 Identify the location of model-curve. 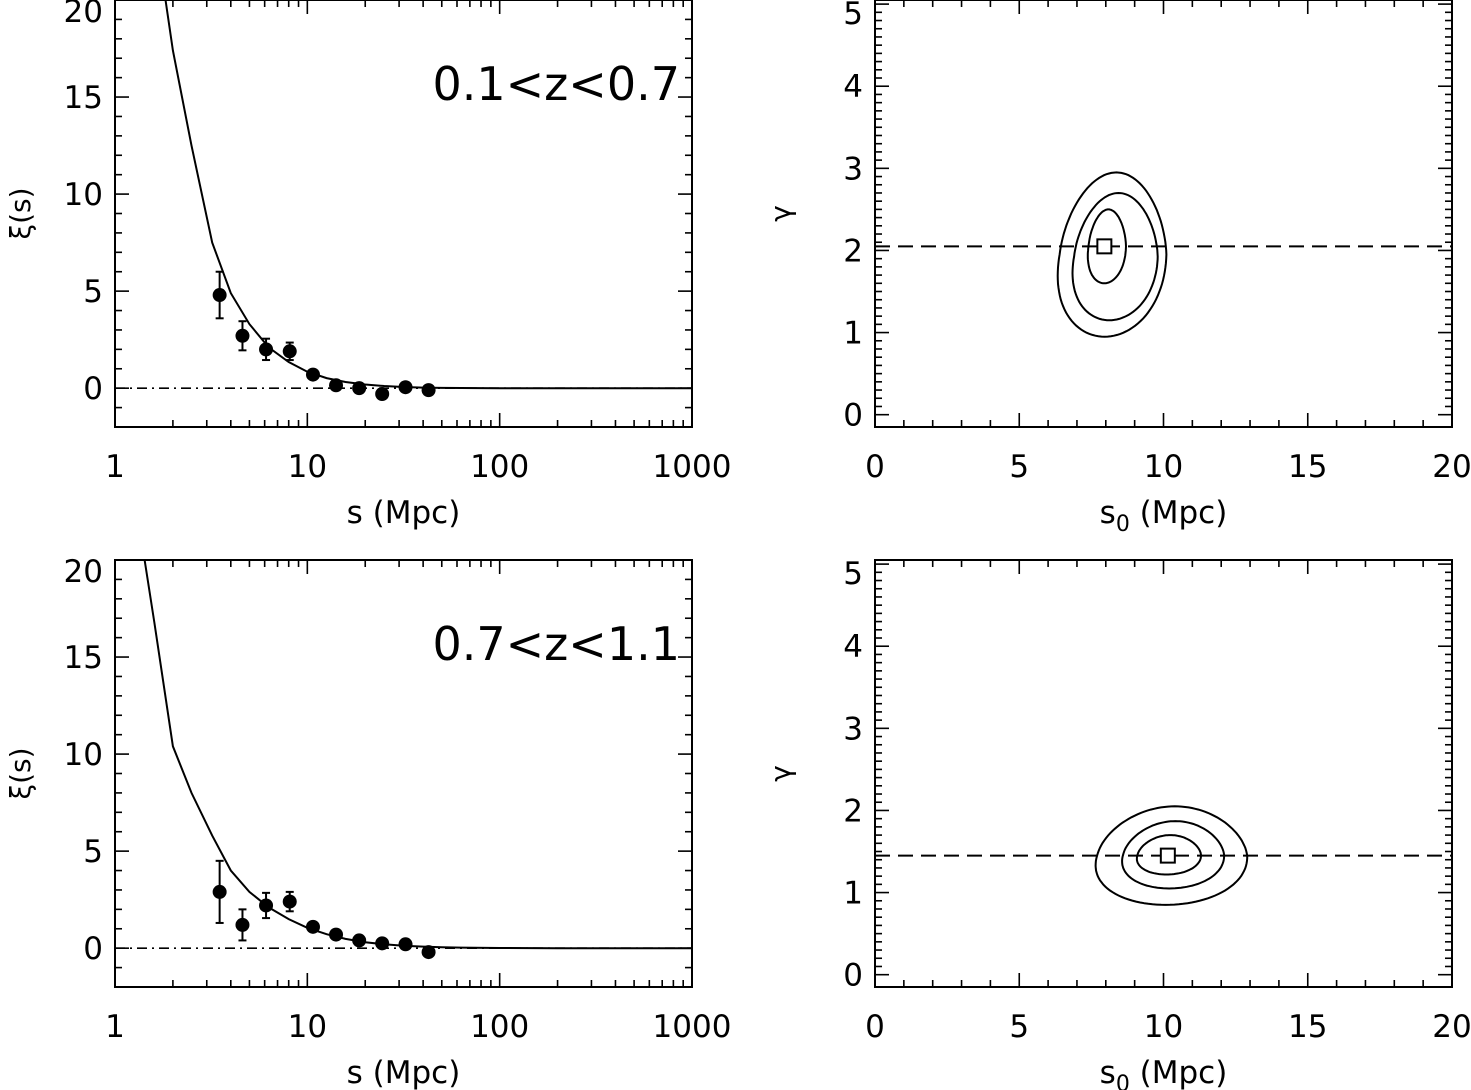
(417, 755).